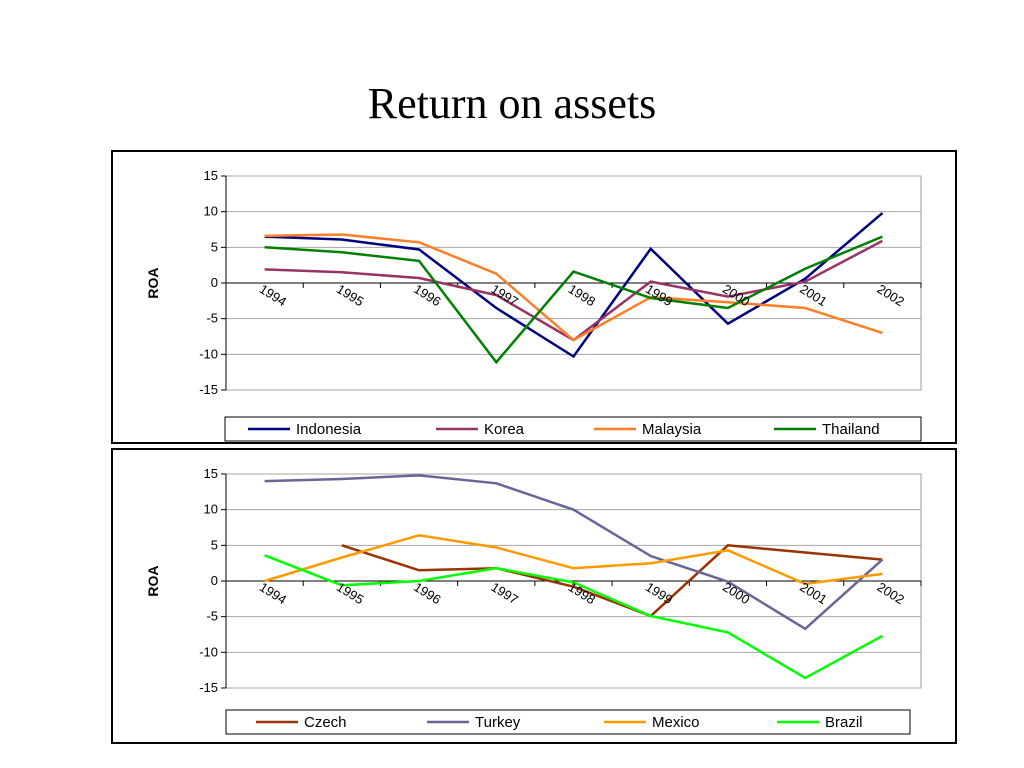 Image resolution: width=1024 pixels, height=768 pixels. Describe the element at coordinates (851, 429) in the screenshot. I see `legend-label-thailand: Thailand` at that location.